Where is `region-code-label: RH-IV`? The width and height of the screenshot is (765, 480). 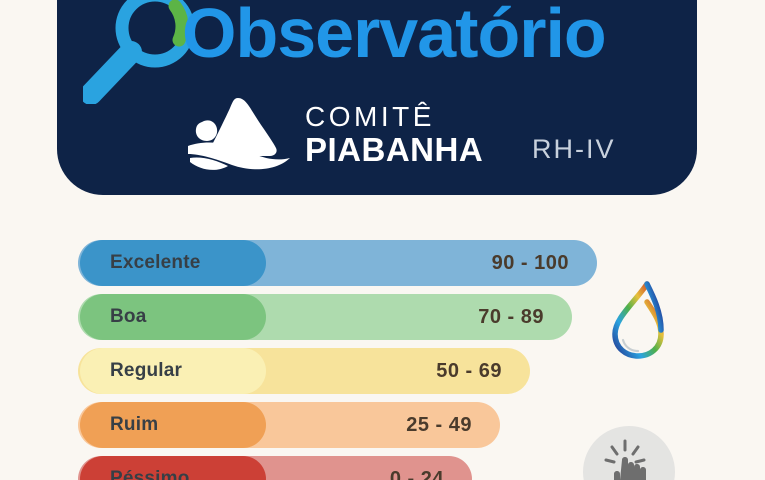
region-code-label: RH-IV is located at coordinates (574, 149).